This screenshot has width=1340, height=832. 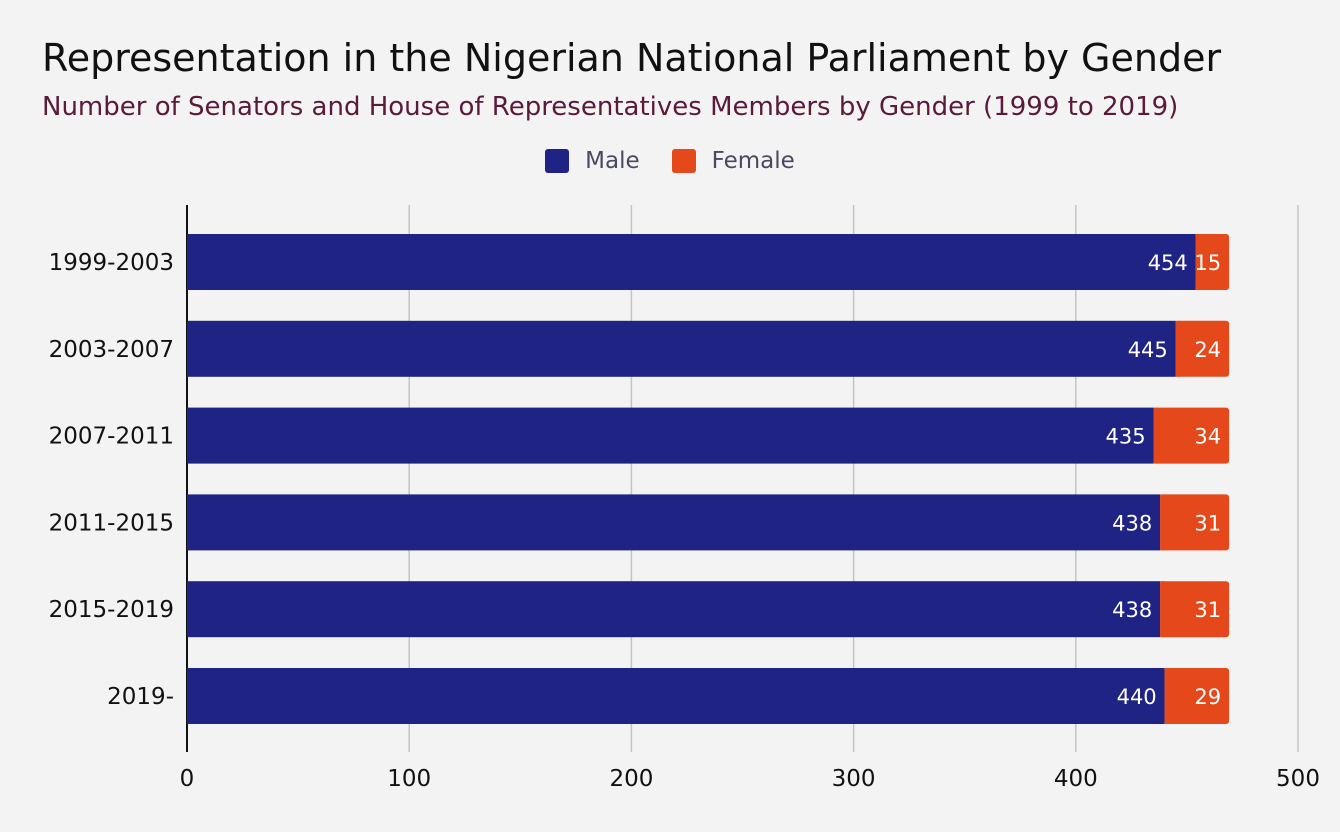 I want to click on bar-female-edge-2007-2011, so click(x=1155, y=435).